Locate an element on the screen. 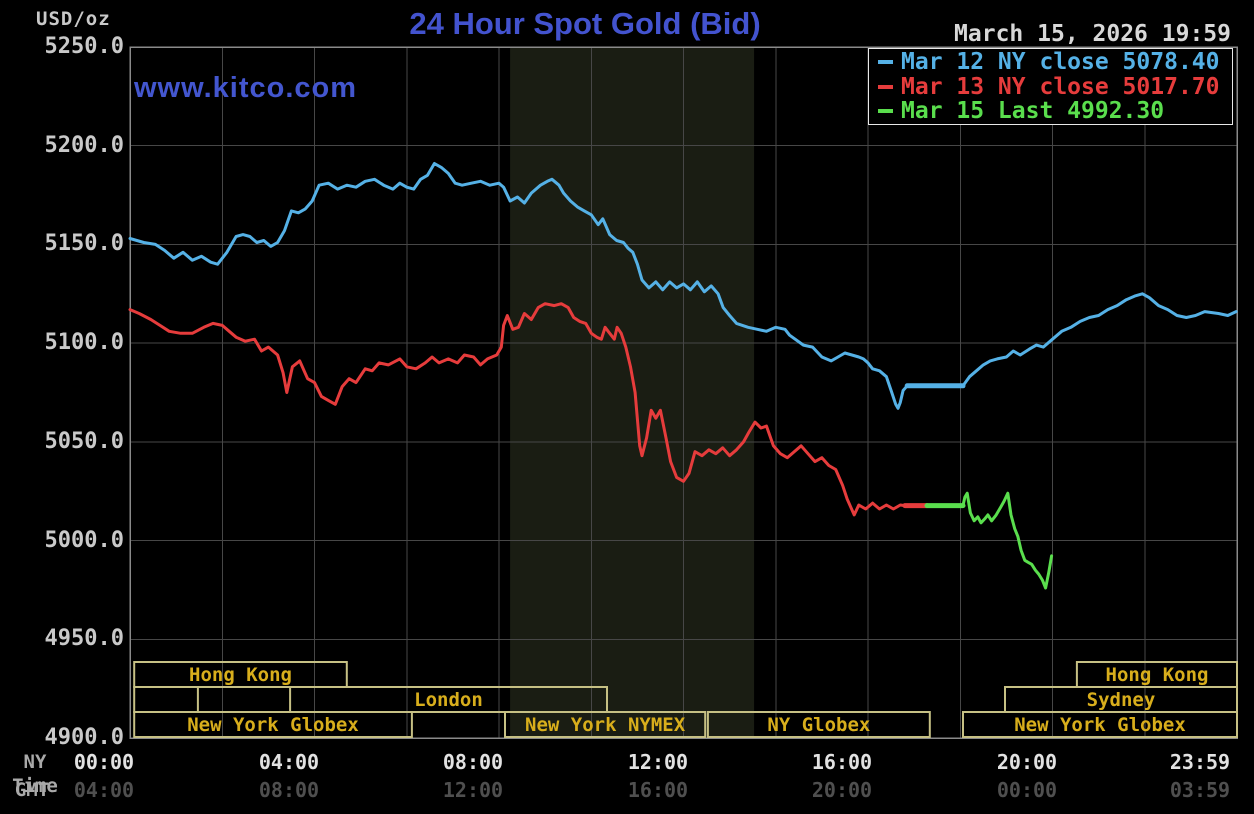 The height and width of the screenshot is (814, 1254). y-tick-label: 5000.0 is located at coordinates (84, 540).